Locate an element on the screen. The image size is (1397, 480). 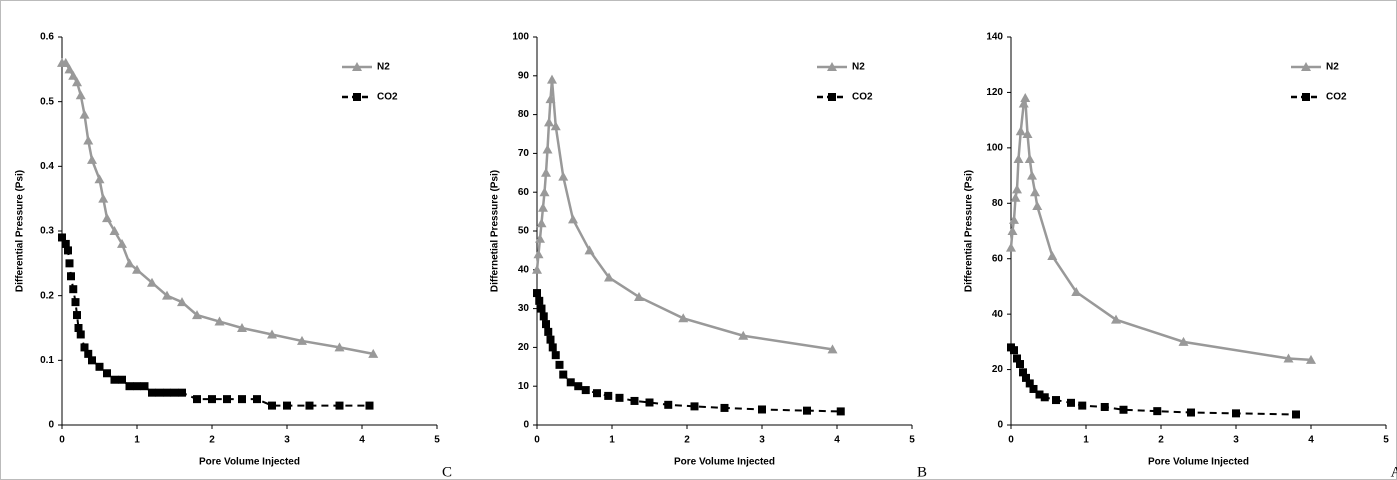
y-tick-label: 90 is located at coordinates (524, 75).